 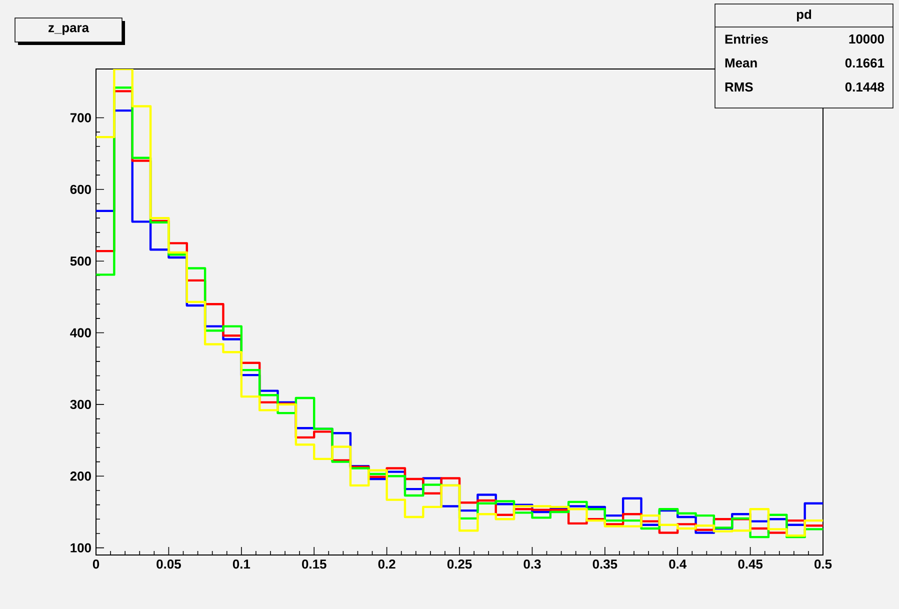 What do you see at coordinates (96, 564) in the screenshot?
I see `x-tick-label: 0` at bounding box center [96, 564].